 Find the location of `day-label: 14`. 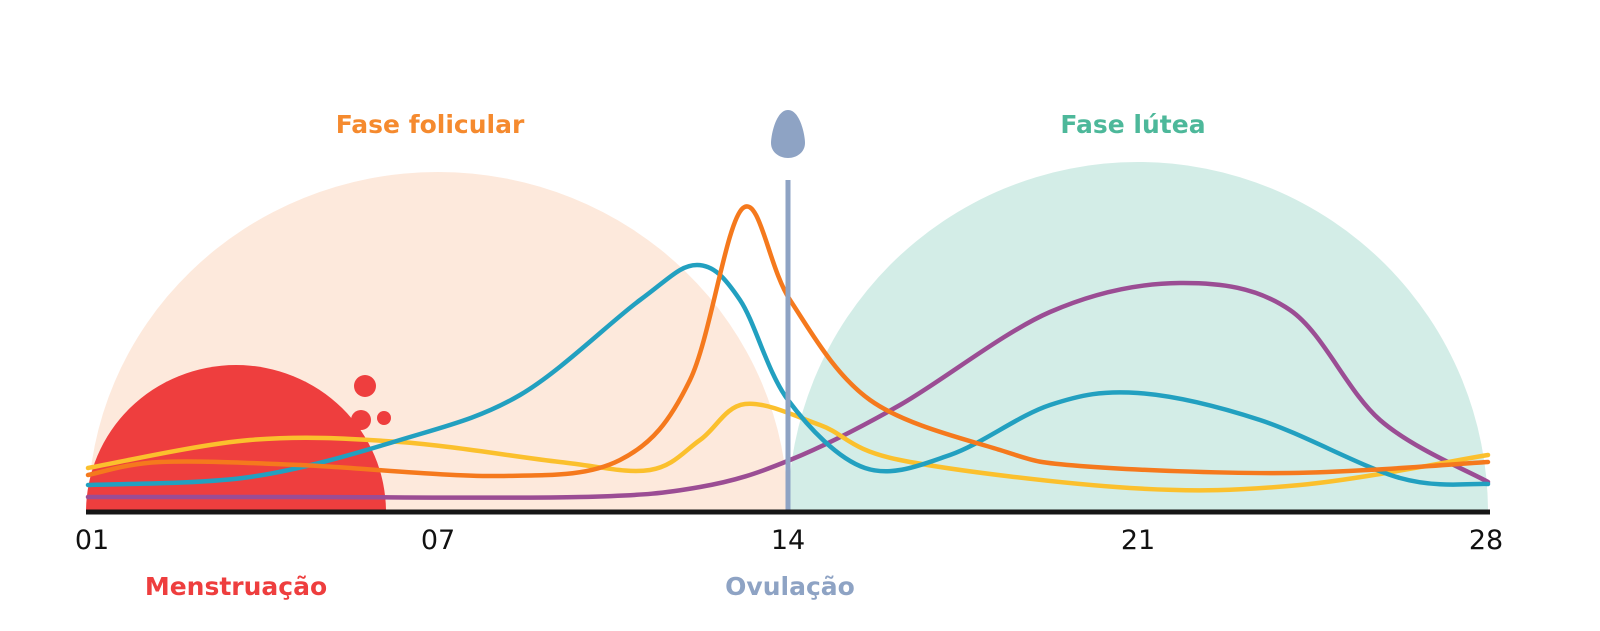

day-label: 14 is located at coordinates (788, 540).